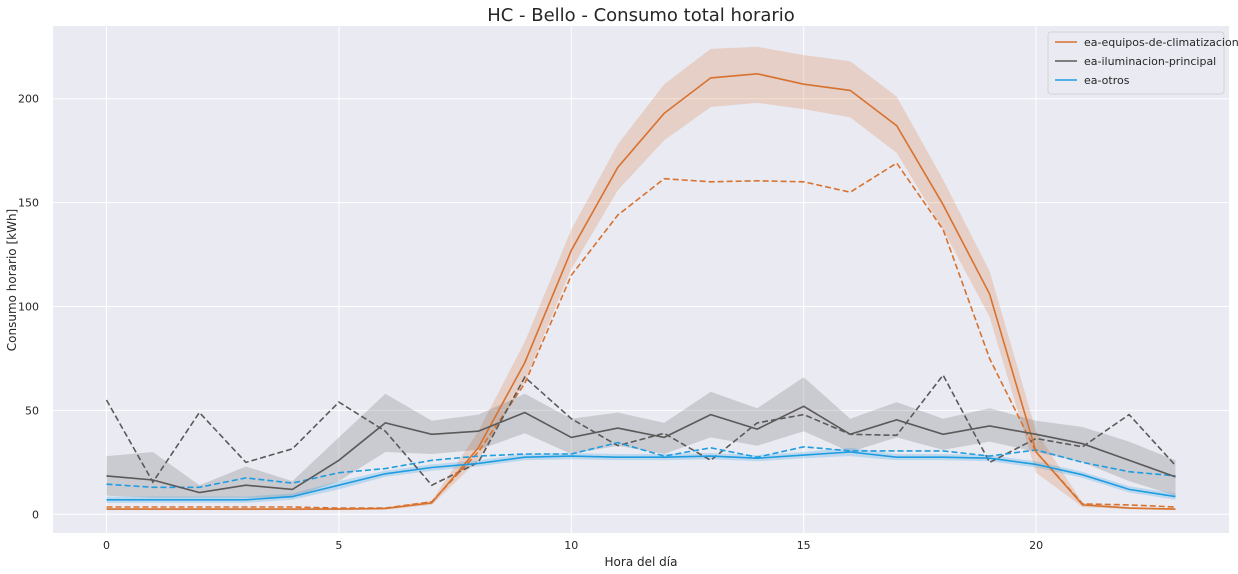  I want to click on x-axis-label: Hora del día, so click(641, 562).